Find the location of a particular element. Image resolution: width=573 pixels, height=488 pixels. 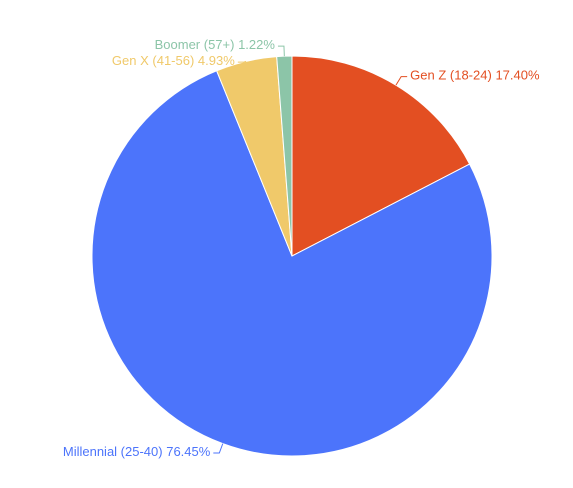

value-label: 1.22% is located at coordinates (256, 45).